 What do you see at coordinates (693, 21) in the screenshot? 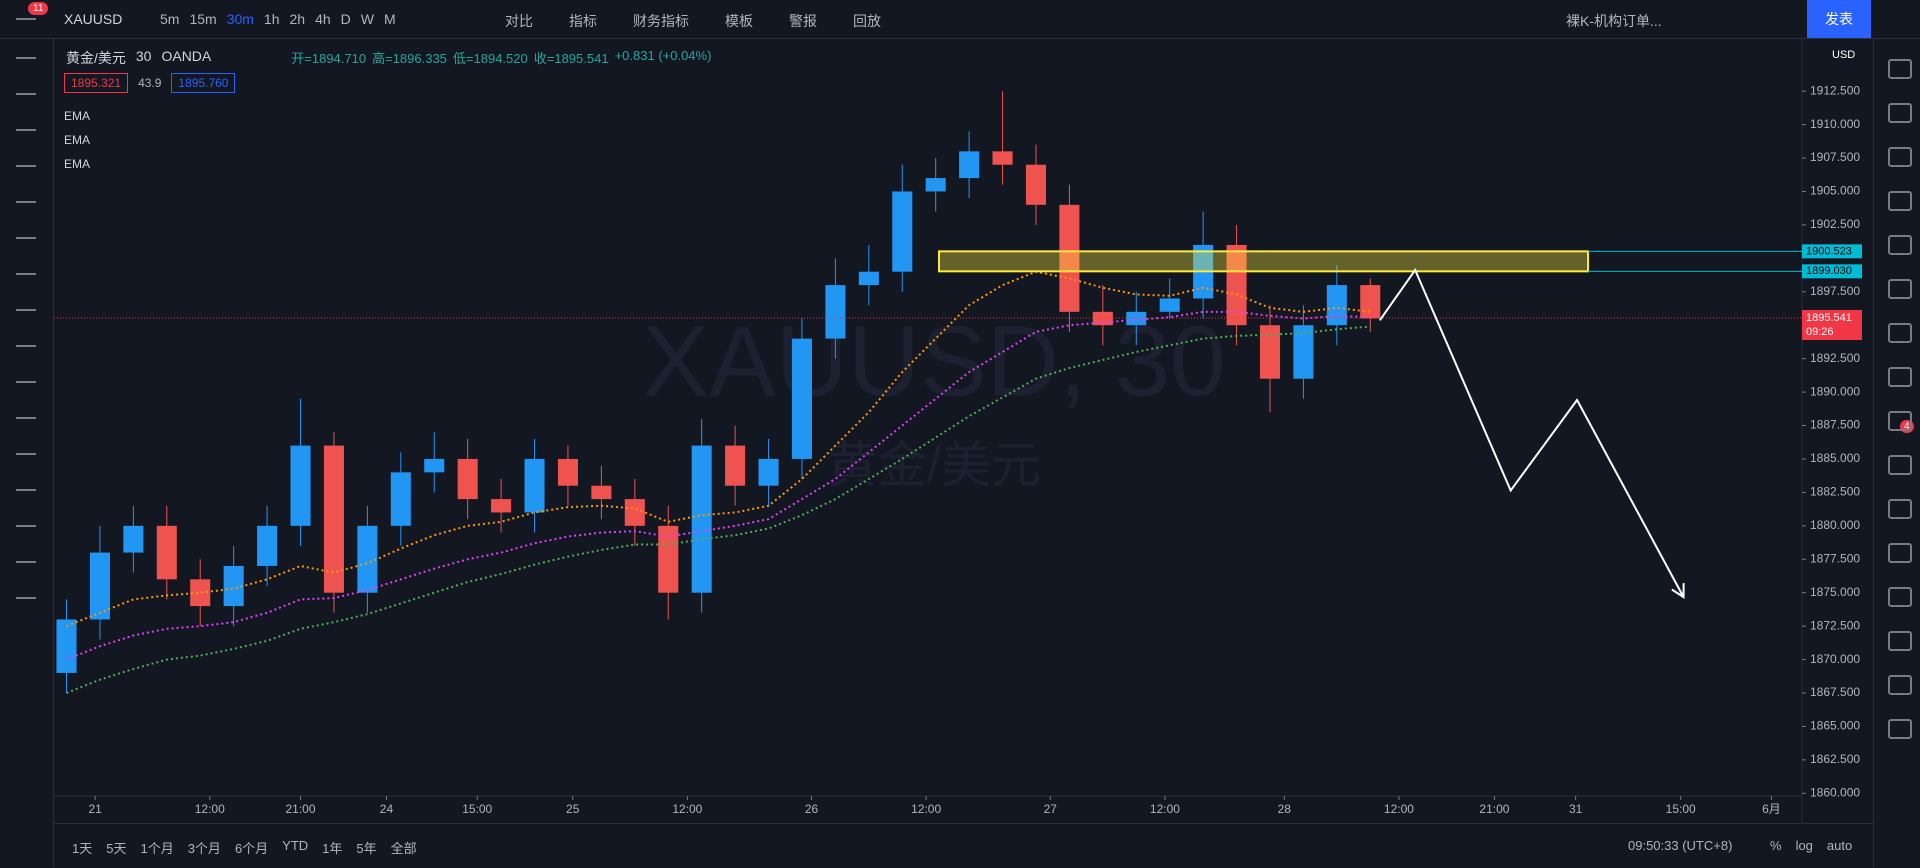
I see `buttons: 对比 指标 财务指标 模板 警报 回放` at bounding box center [693, 21].